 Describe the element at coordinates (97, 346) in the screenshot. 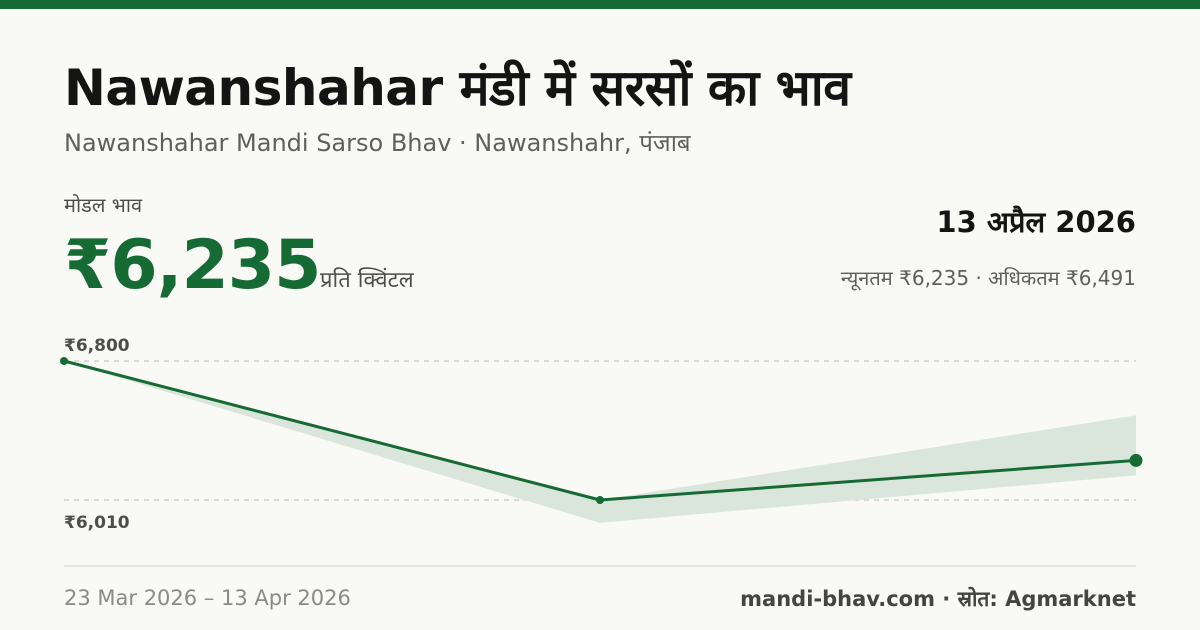

I see `y-tick-label-1: ₹6,800` at that location.